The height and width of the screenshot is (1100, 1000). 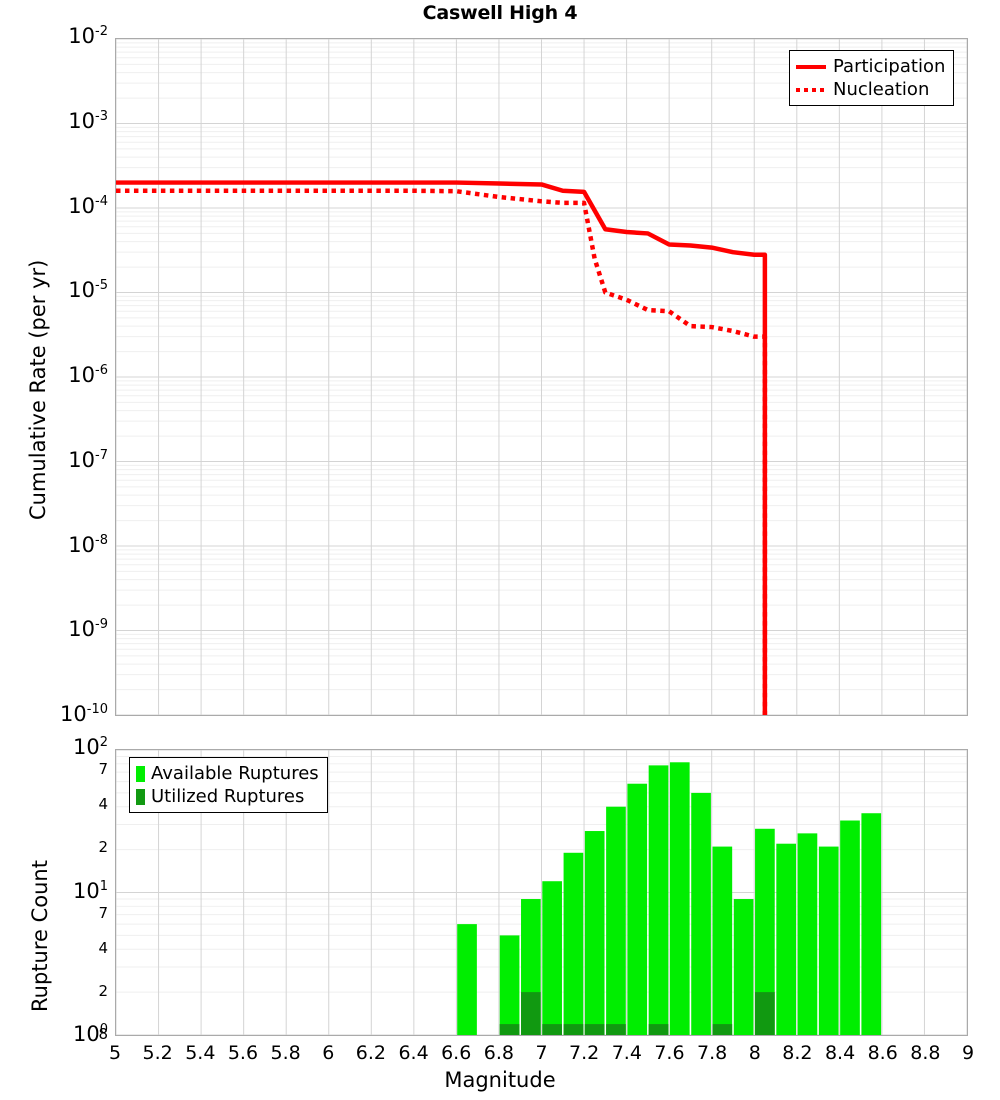 I want to click on legend-label-utilized-ruptures: Utilized Ruptures, so click(x=228, y=796).